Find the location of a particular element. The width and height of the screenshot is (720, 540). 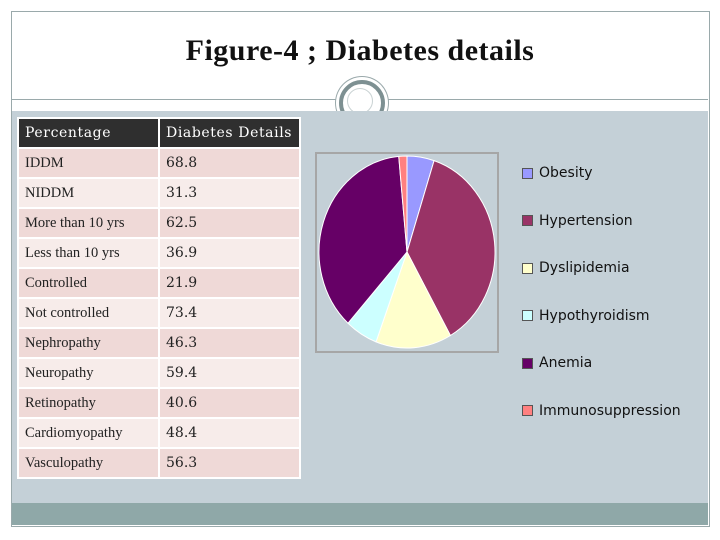

legend-item-dyslipidemia: Dyslipidemia is located at coordinates (576, 268).